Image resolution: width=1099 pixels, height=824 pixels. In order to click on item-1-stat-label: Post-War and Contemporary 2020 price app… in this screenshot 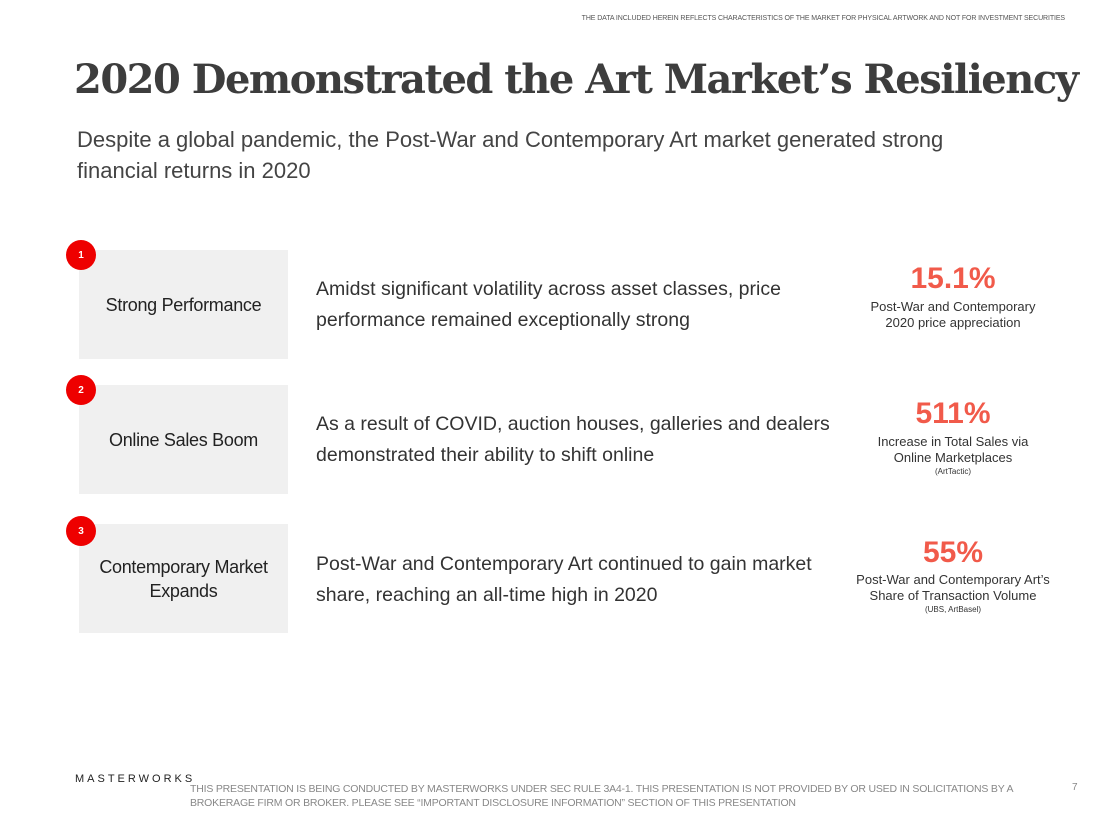, I will do `click(953, 314)`.